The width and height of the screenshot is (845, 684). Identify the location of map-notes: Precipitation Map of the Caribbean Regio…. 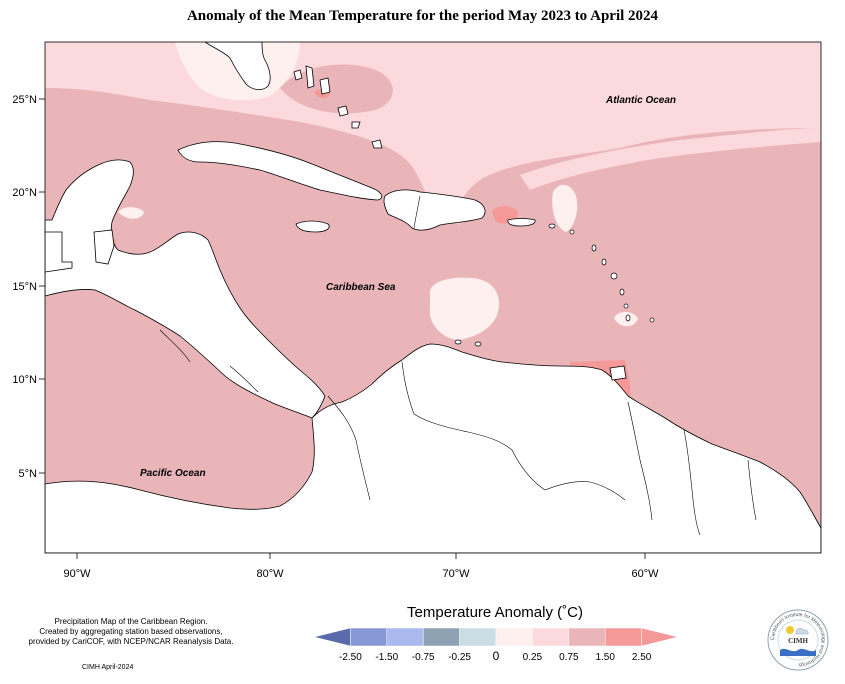
(131, 632).